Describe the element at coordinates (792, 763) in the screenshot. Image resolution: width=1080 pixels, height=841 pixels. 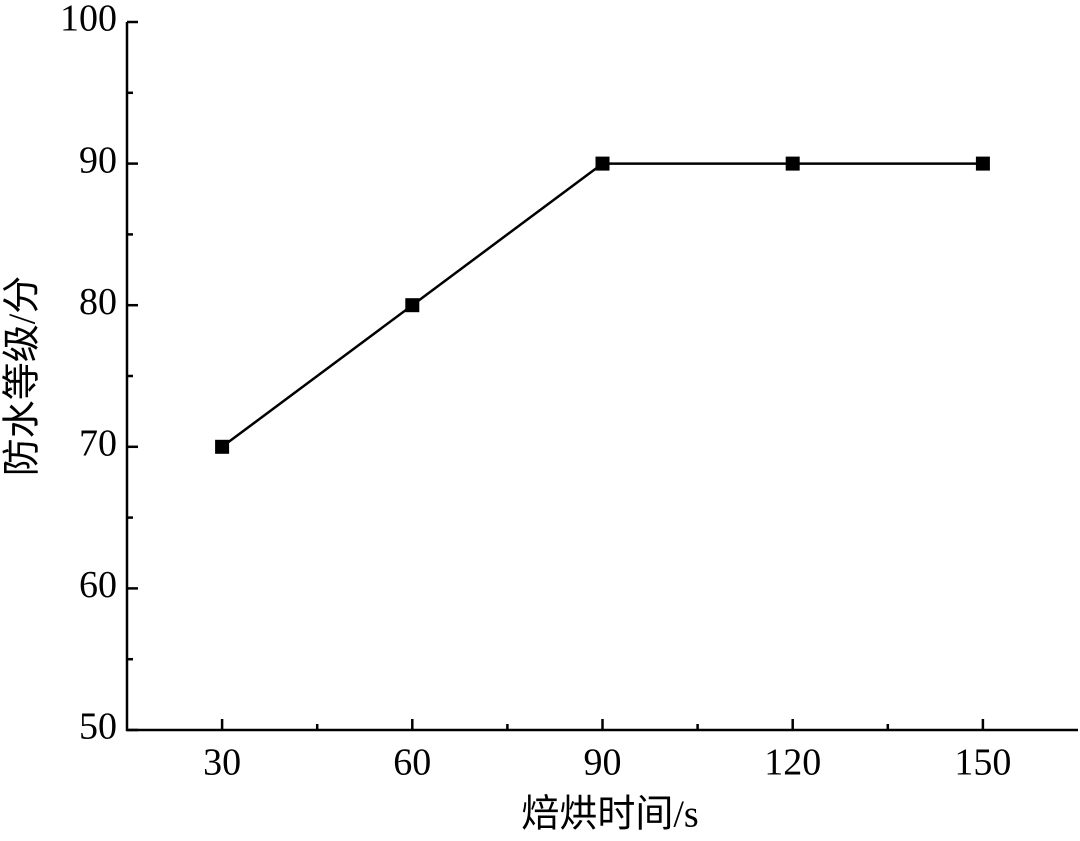
I see `x-tick-label: 120` at that location.